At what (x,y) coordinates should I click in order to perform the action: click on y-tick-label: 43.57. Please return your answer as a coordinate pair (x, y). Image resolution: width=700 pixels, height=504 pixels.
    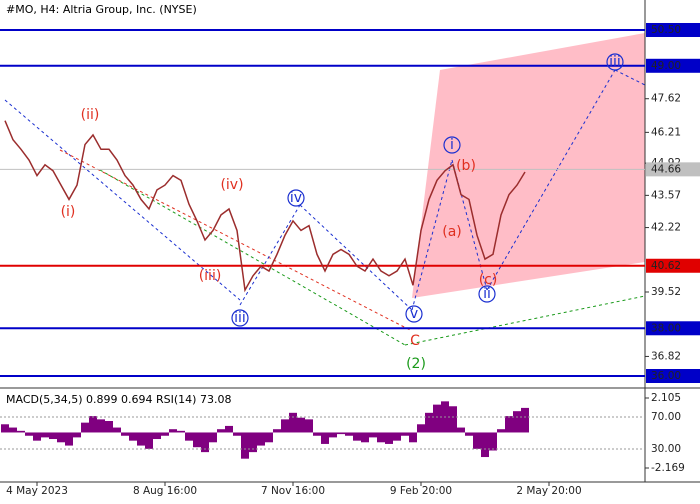
    Looking at the image, I should click on (666, 195).